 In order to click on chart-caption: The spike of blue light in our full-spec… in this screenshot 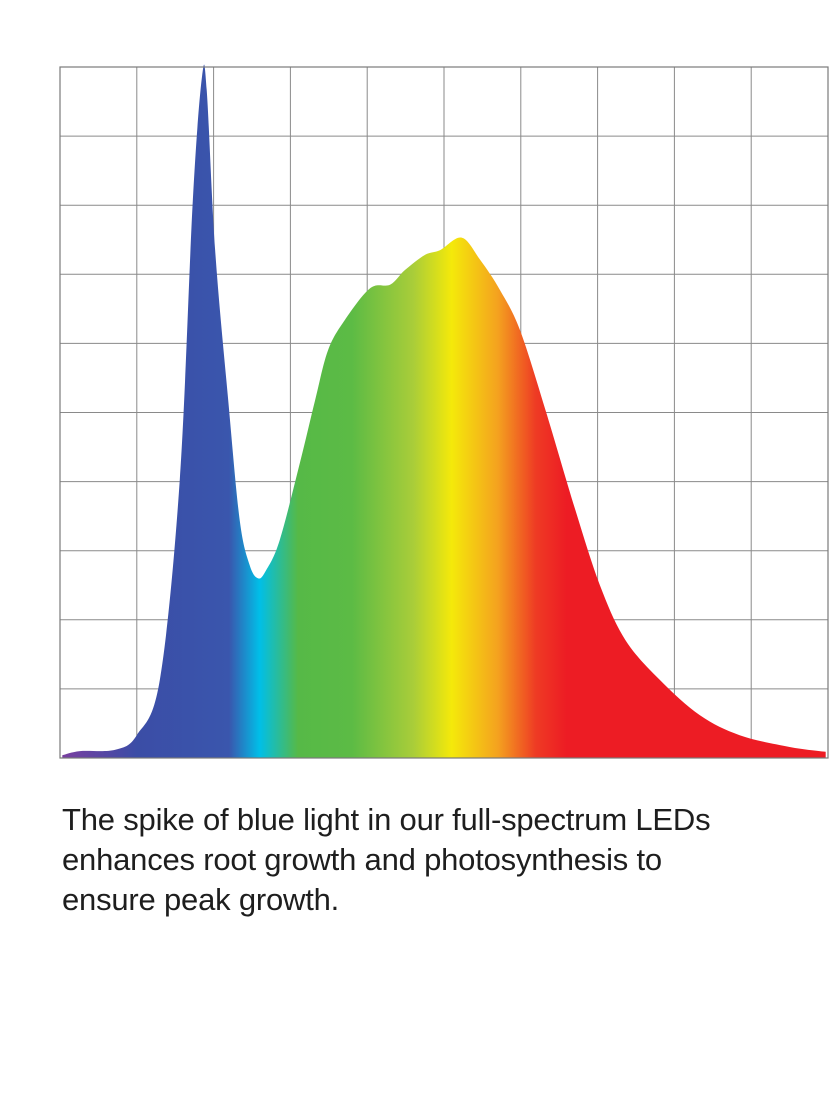, I will do `click(442, 860)`.